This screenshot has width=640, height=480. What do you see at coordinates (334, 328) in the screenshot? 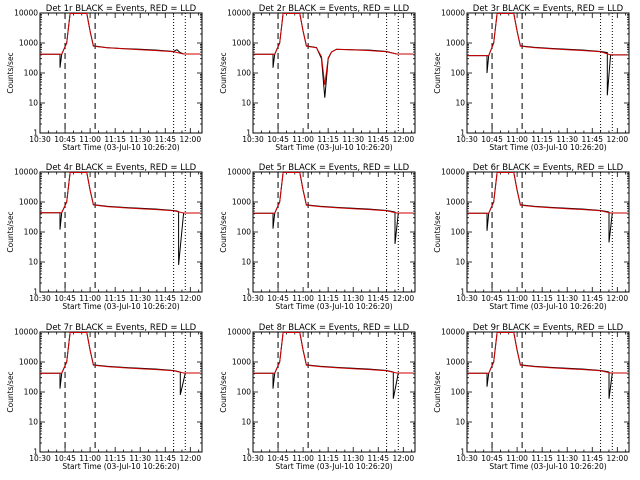
I see `panel-title: Det 8r BLACK = Events, RED = LLD` at bounding box center [334, 328].